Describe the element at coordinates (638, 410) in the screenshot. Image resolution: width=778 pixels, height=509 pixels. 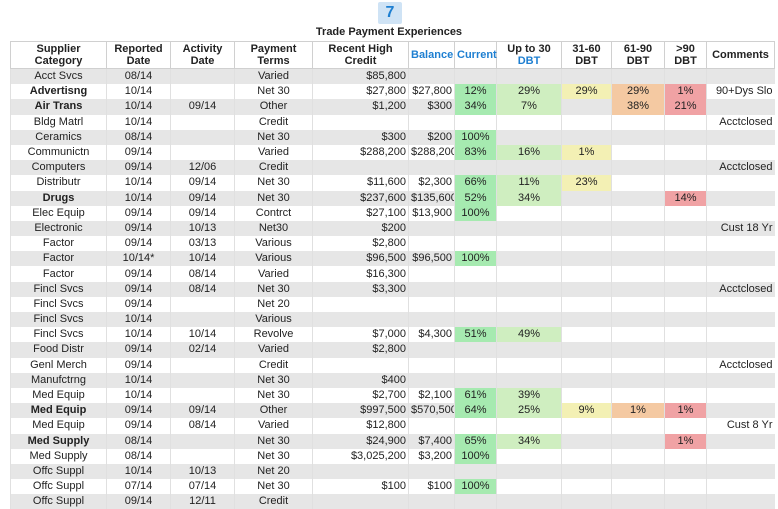
I see `cell-61-90-dbt: 1%` at that location.